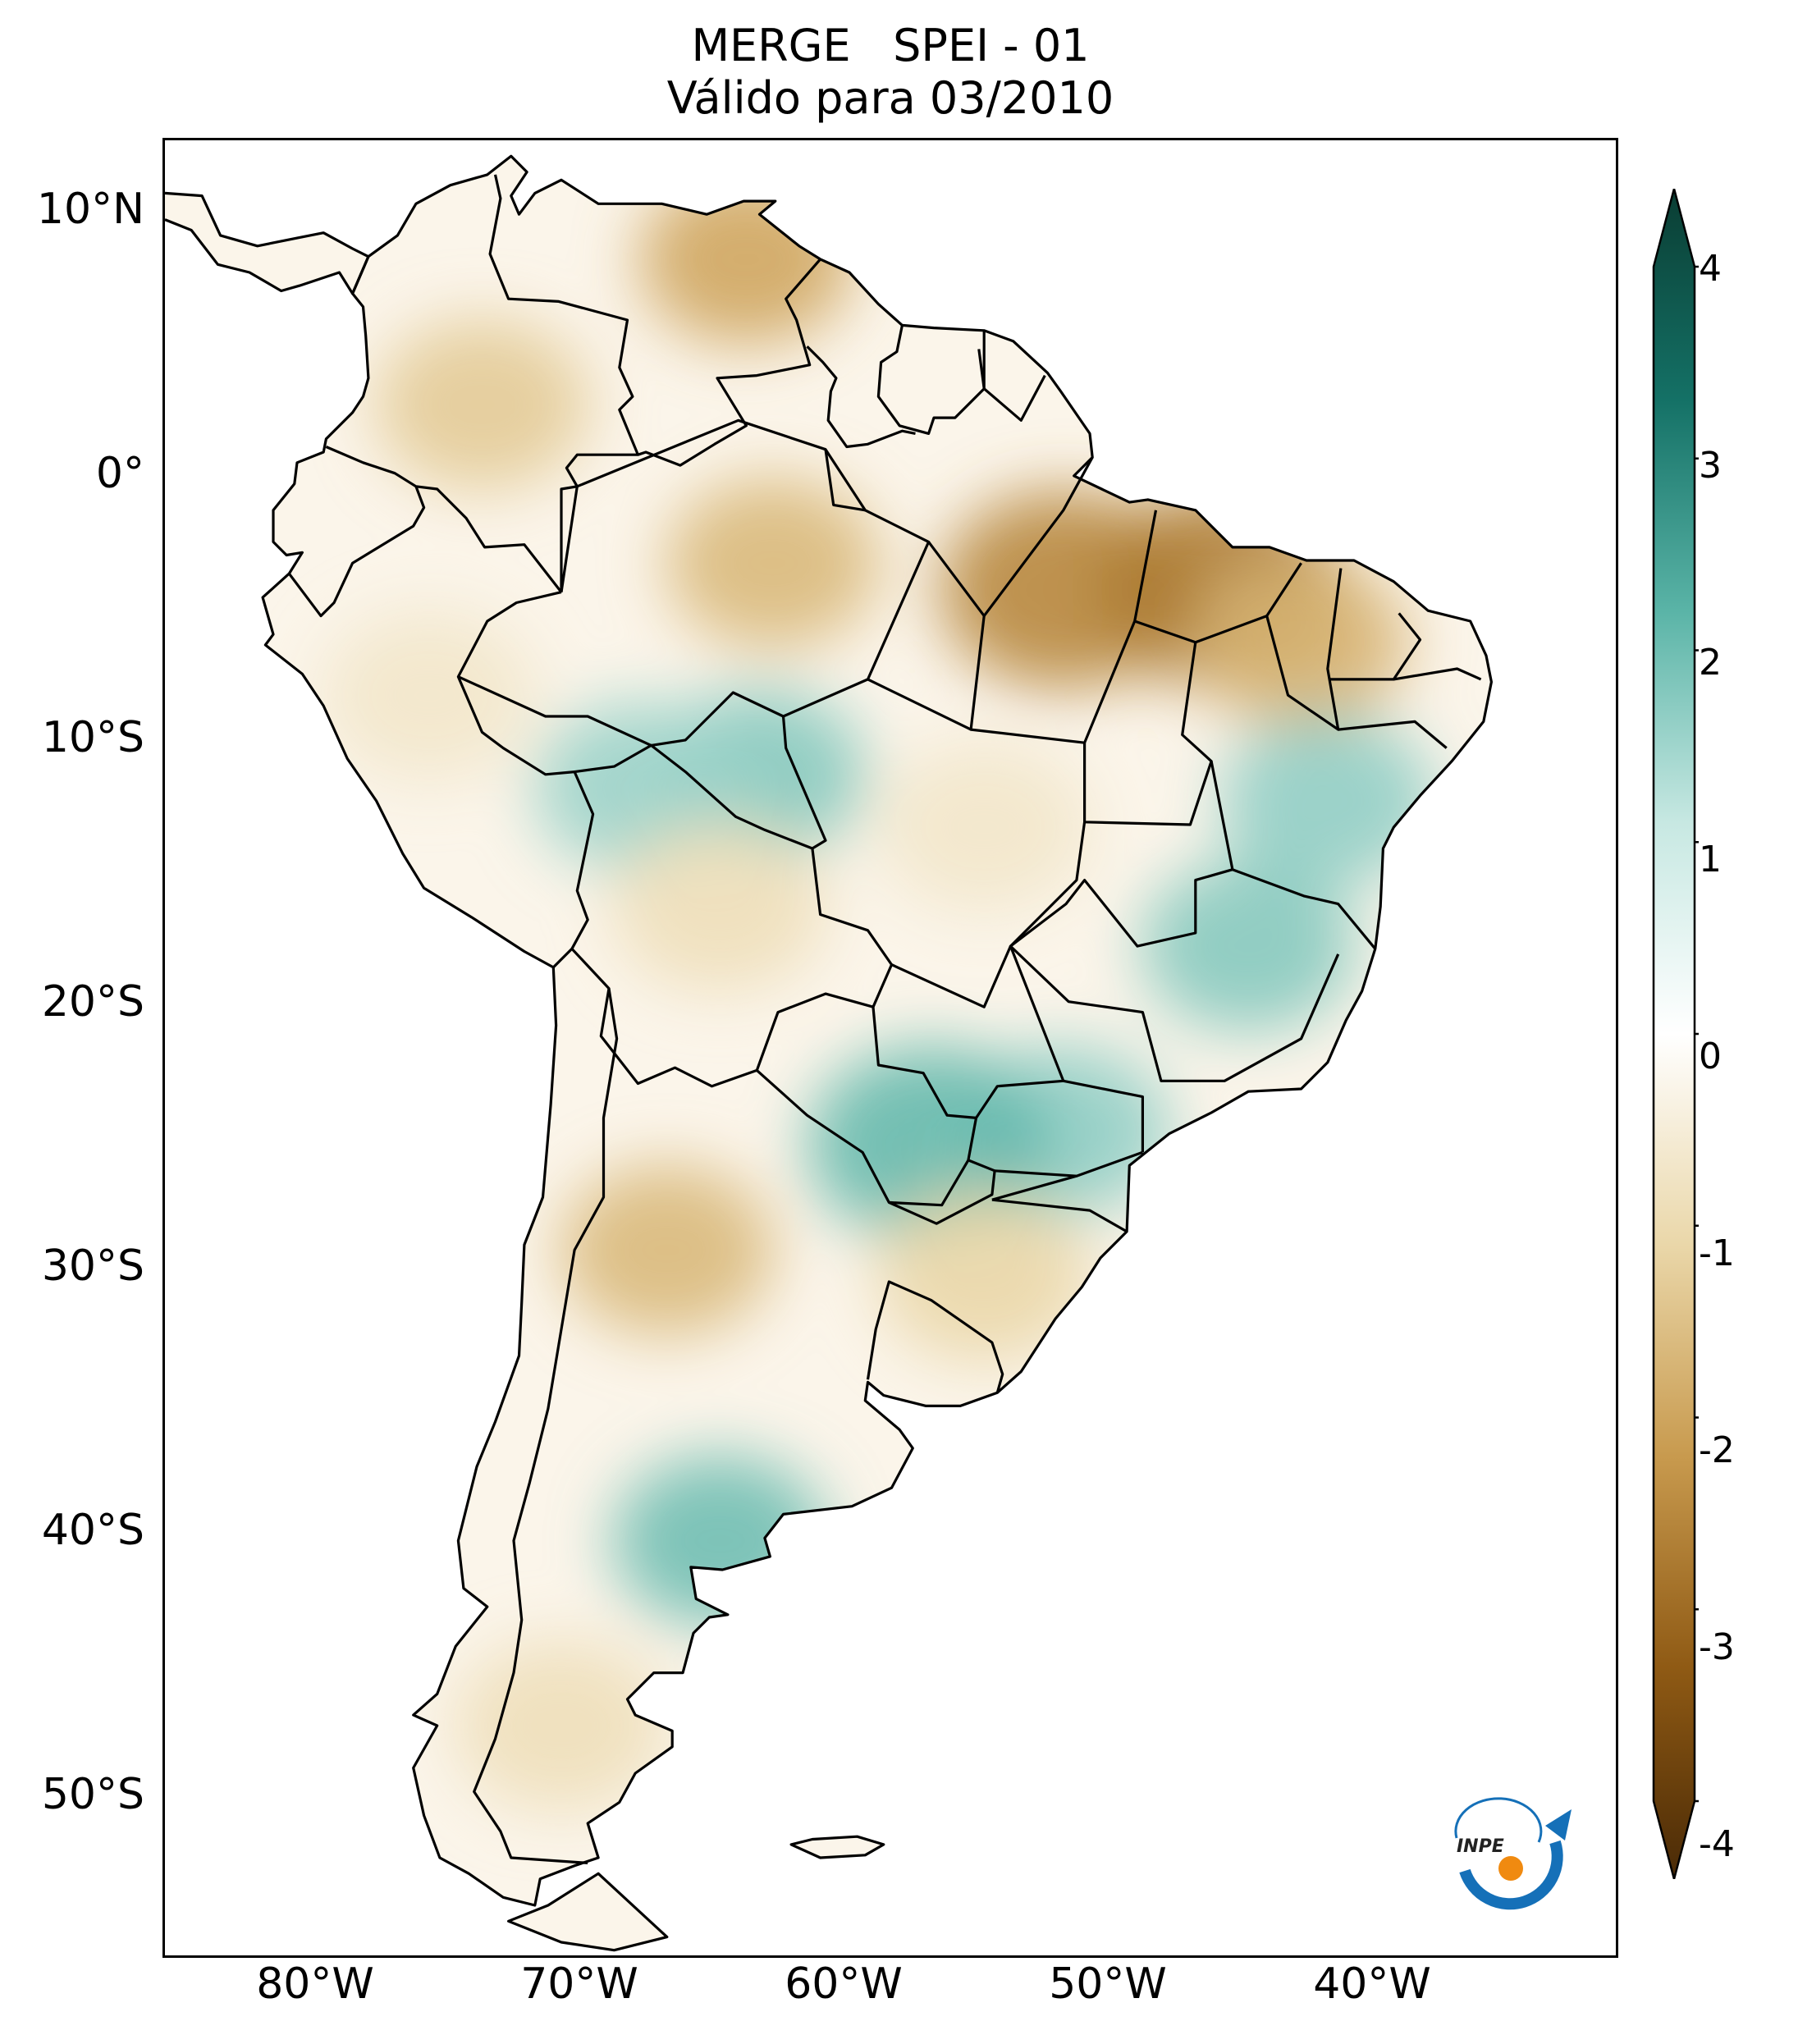 Image resolution: width=1798 pixels, height=2044 pixels. What do you see at coordinates (92, 1002) in the screenshot?
I see `lat-tick-label: 20°S` at bounding box center [92, 1002].